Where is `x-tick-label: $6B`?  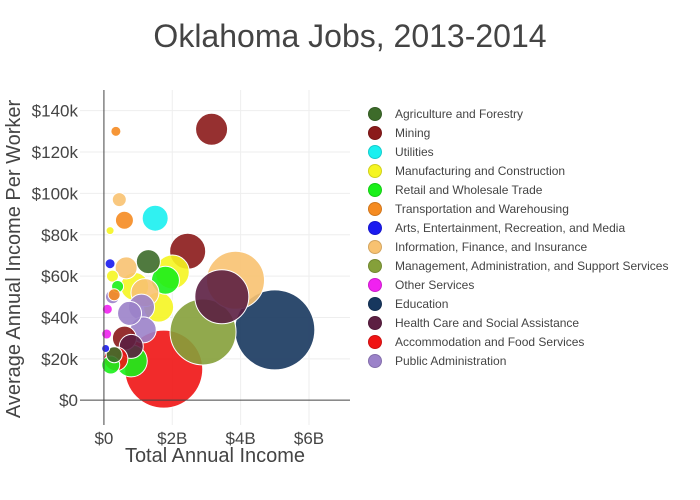 x-tick-label: $6B is located at coordinates (309, 438).